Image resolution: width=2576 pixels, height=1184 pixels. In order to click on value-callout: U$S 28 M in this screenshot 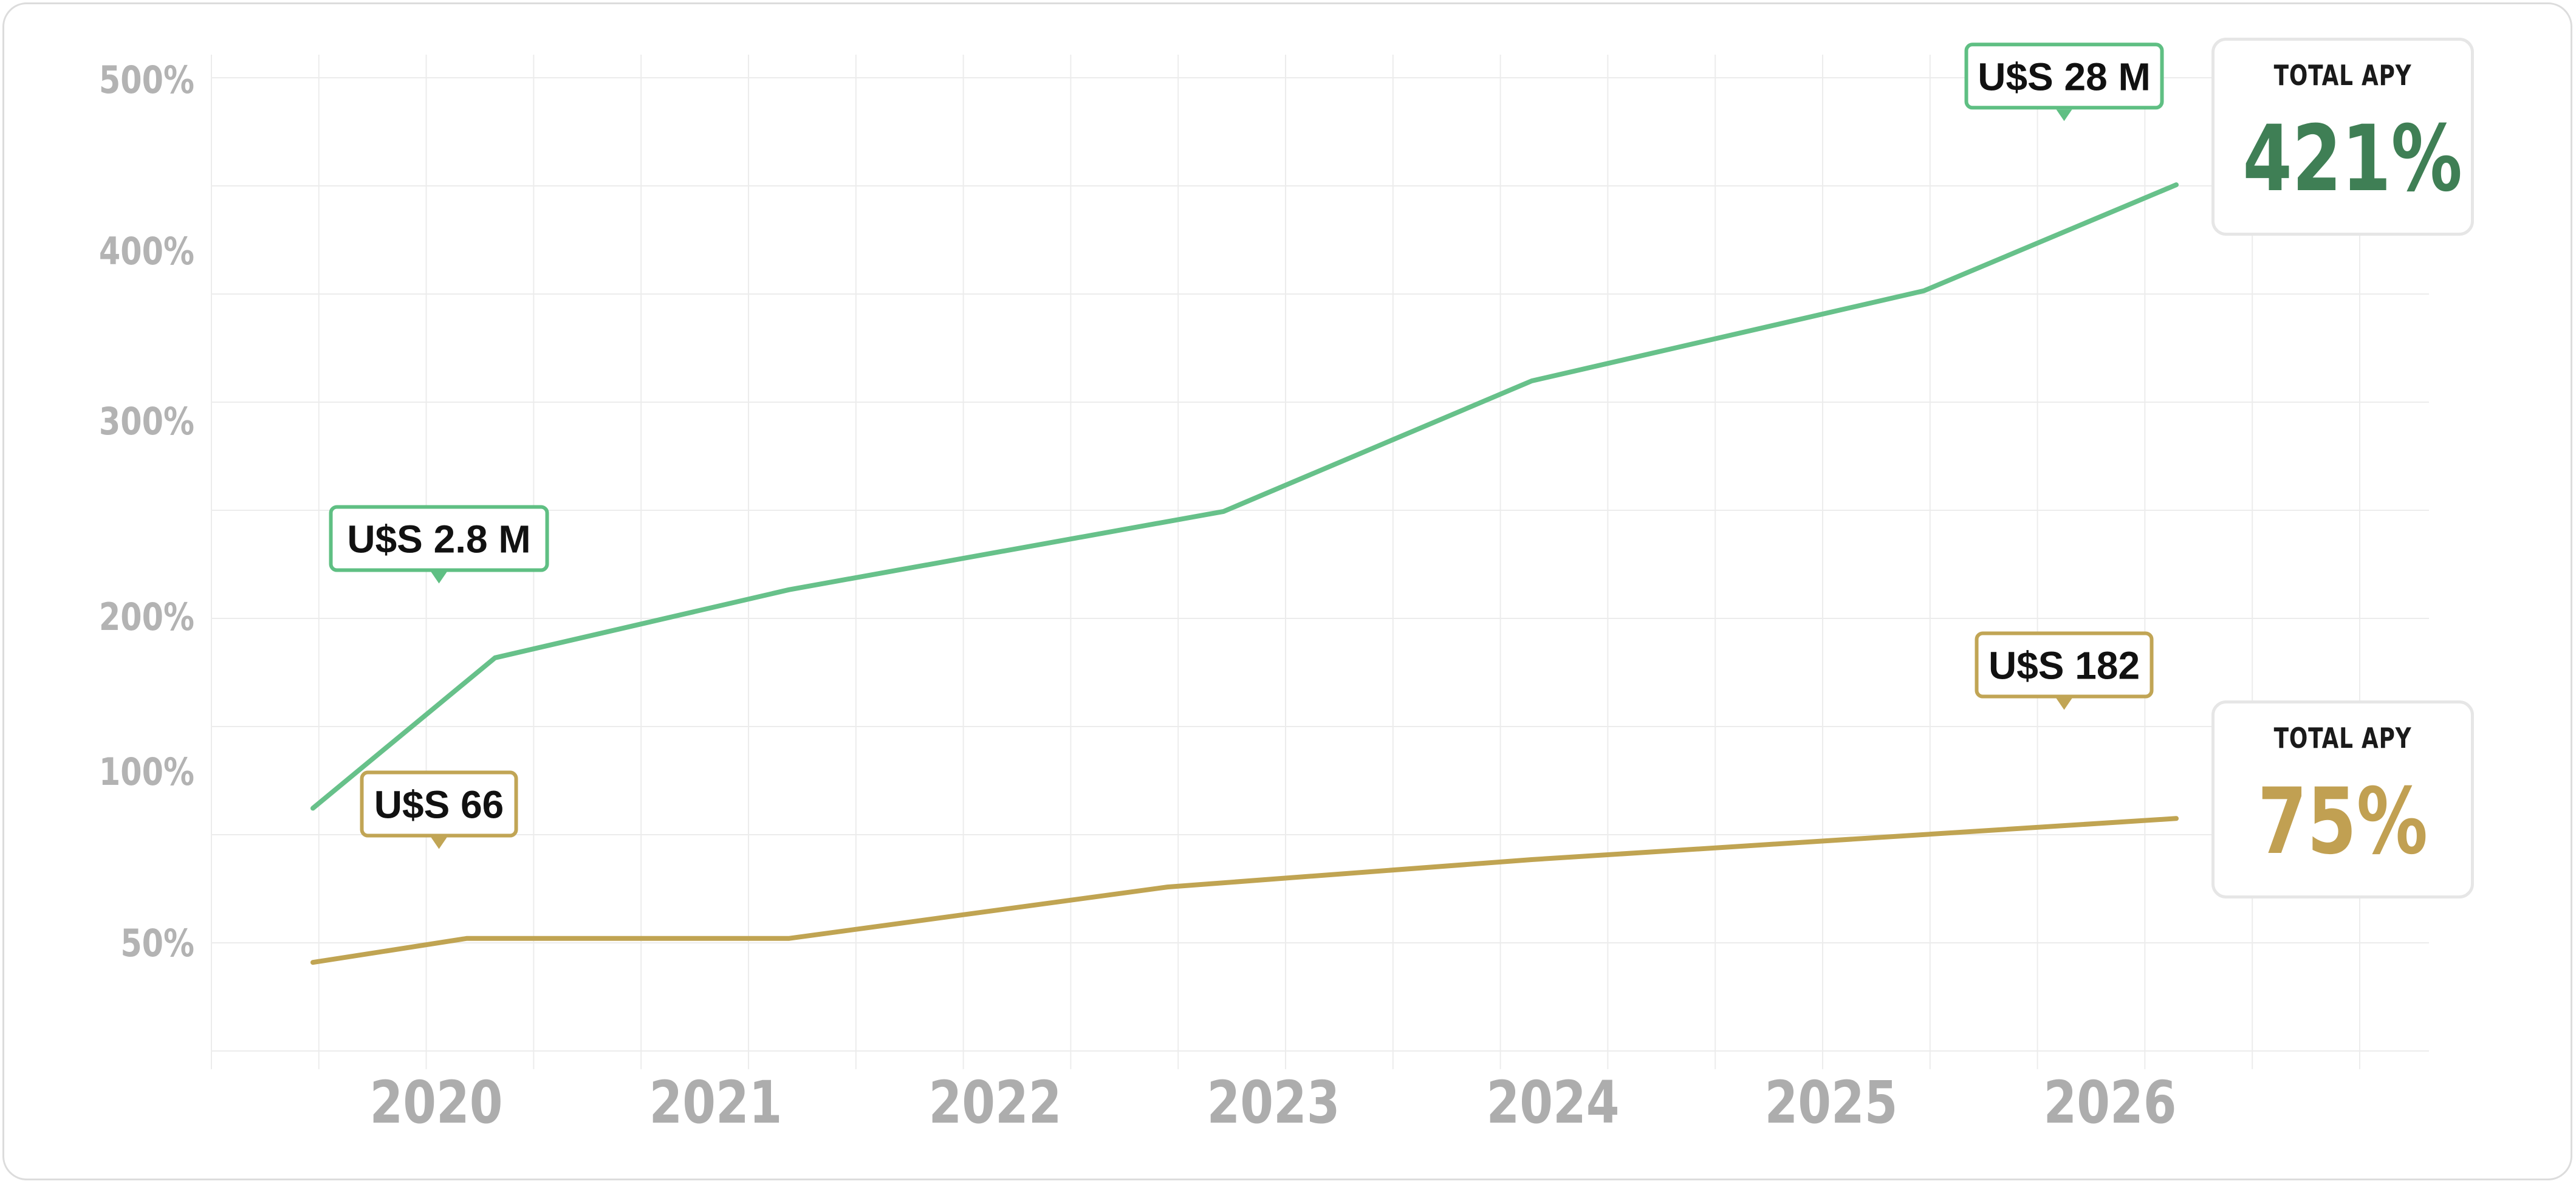, I will do `click(2064, 82)`.